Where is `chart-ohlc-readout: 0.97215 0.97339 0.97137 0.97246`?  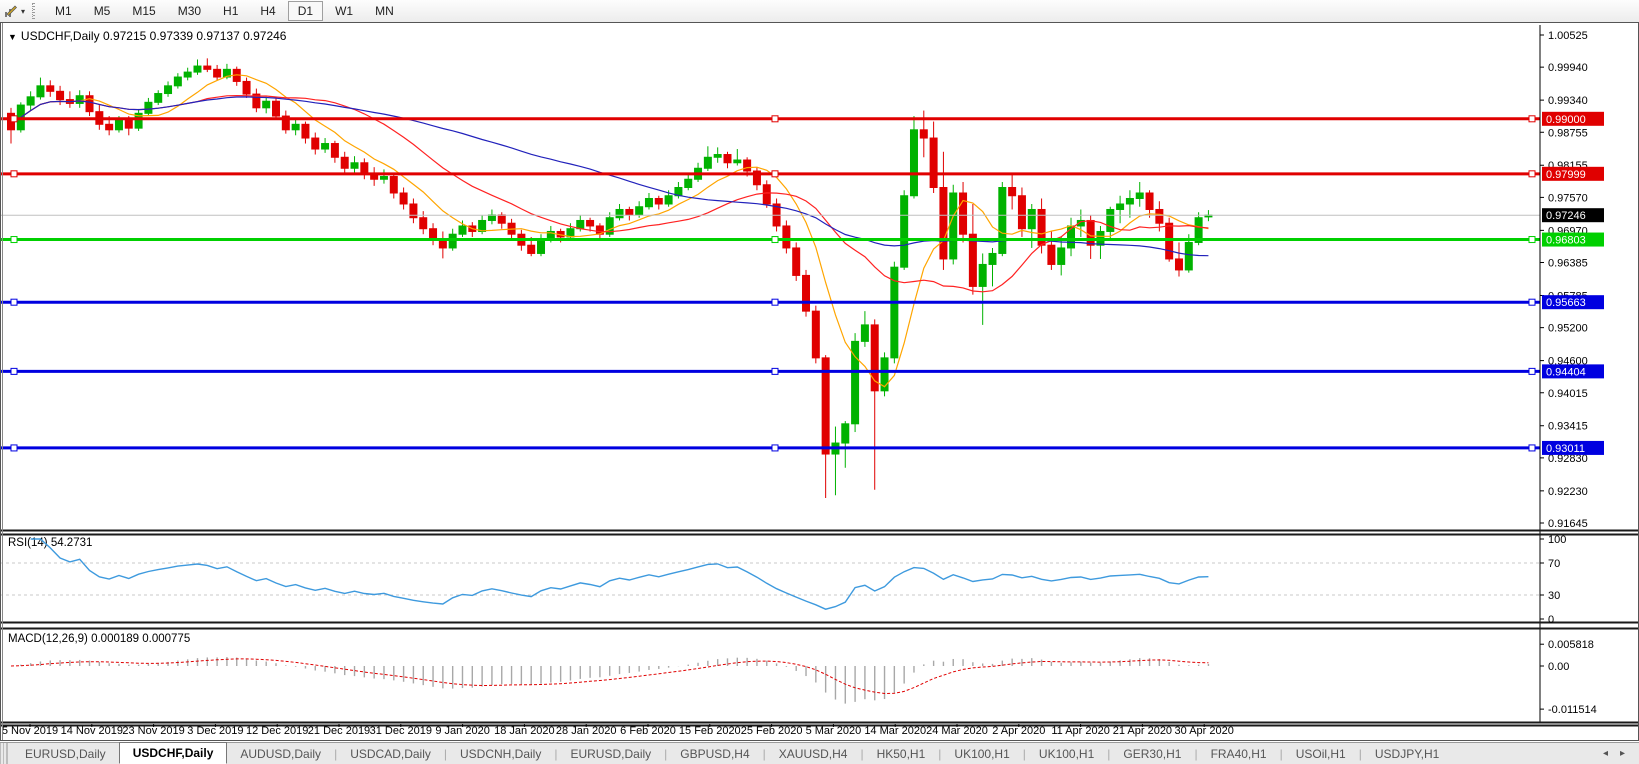
chart-ohlc-readout: 0.97215 0.97339 0.97137 0.97246 is located at coordinates (194, 36).